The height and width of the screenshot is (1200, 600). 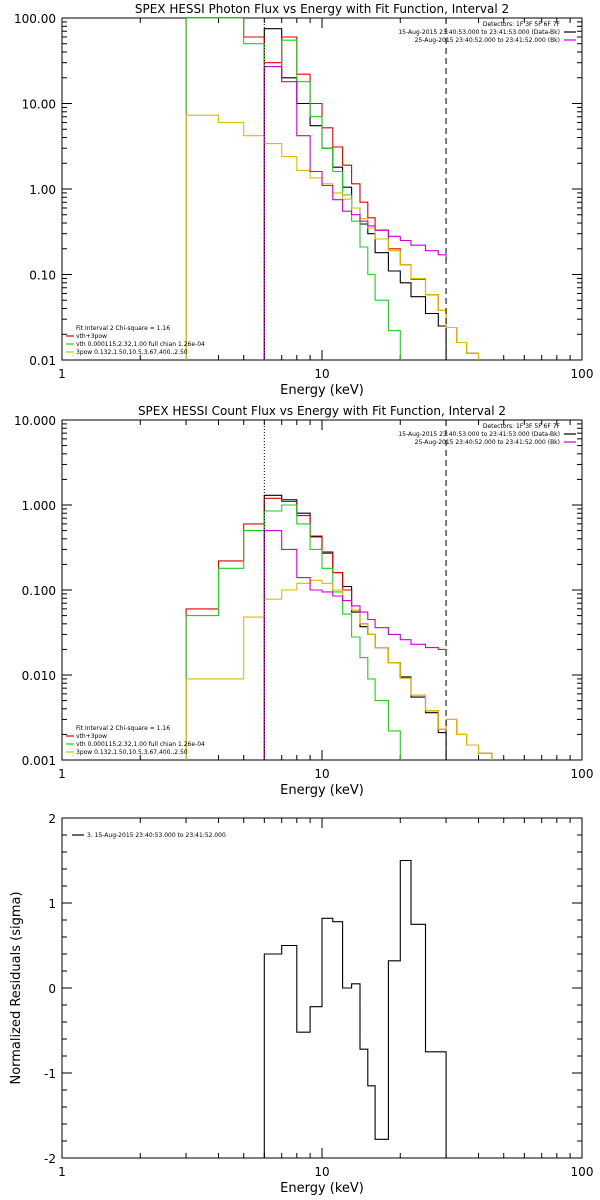 I want to click on y-tick-label: 0, so click(x=52, y=989).